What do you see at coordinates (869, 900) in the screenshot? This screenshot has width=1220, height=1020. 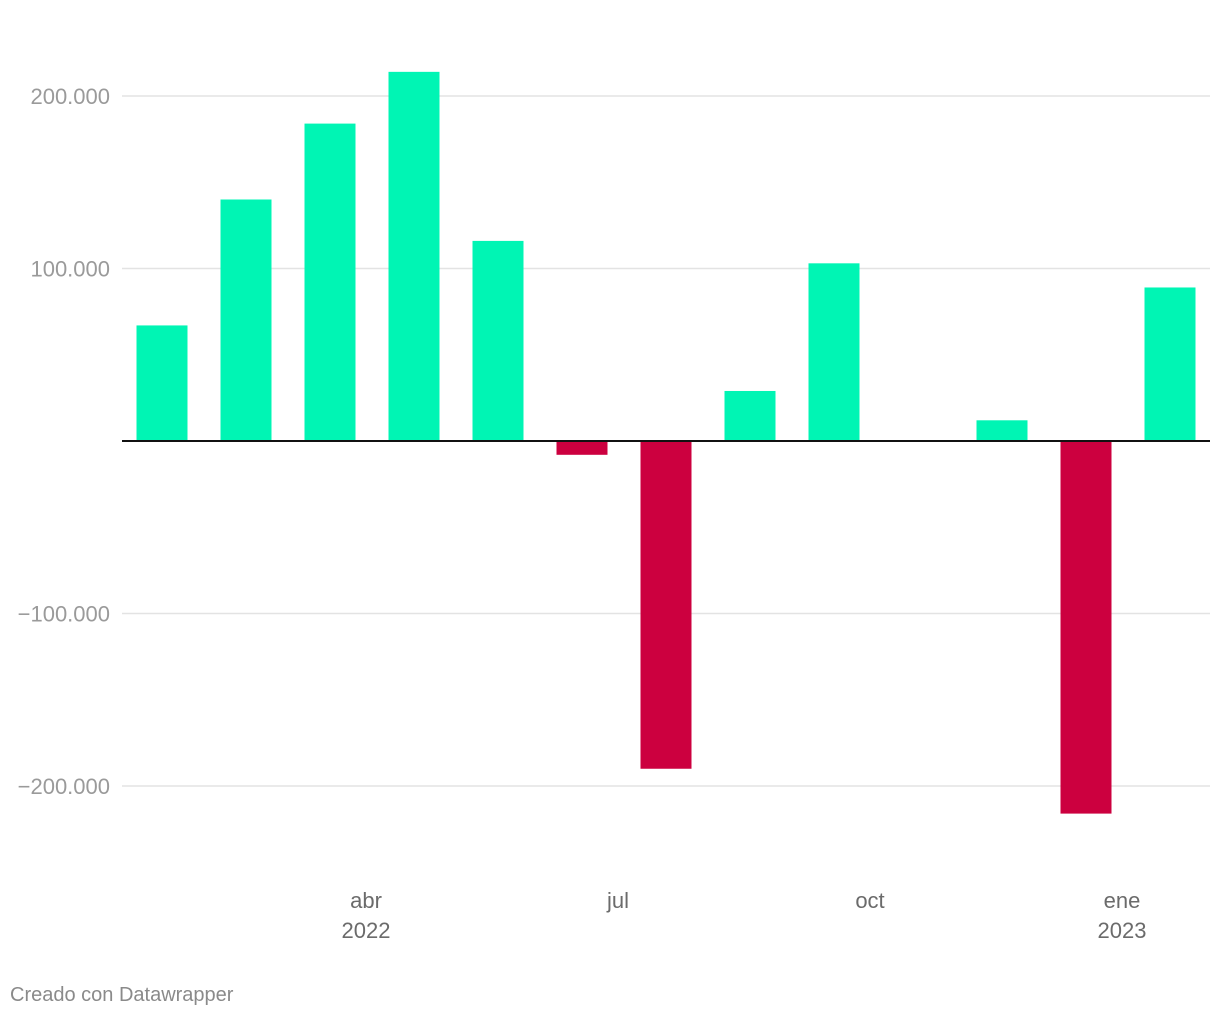 I see `x-tick-label: oct` at bounding box center [869, 900].